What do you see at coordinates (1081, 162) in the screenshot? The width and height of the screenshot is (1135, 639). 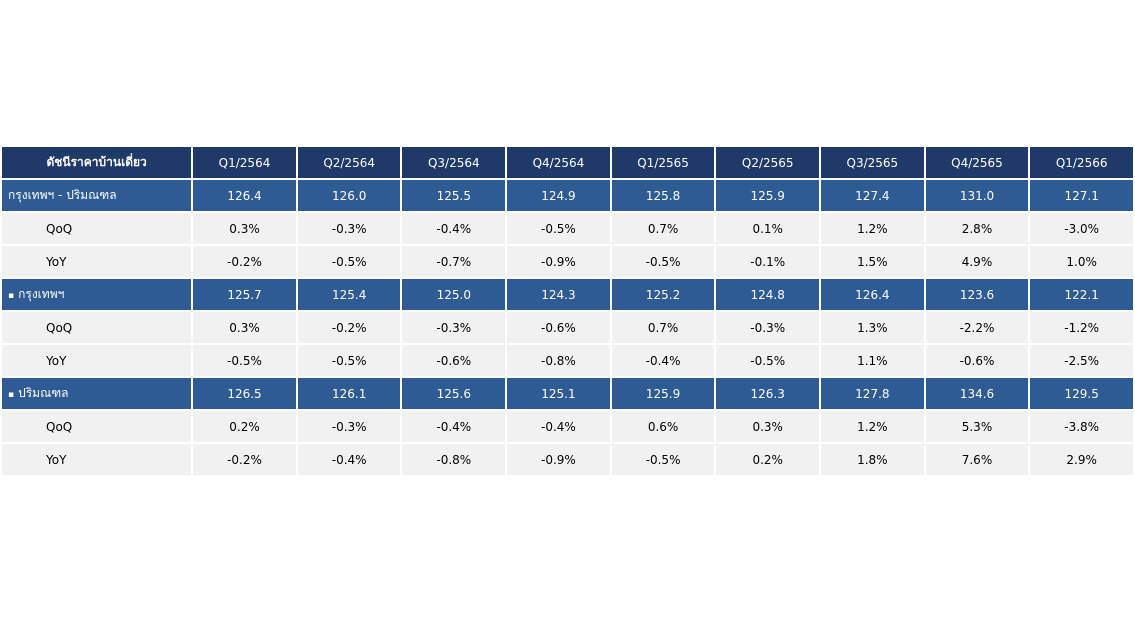 I see `column-header: Q1/2566` at bounding box center [1081, 162].